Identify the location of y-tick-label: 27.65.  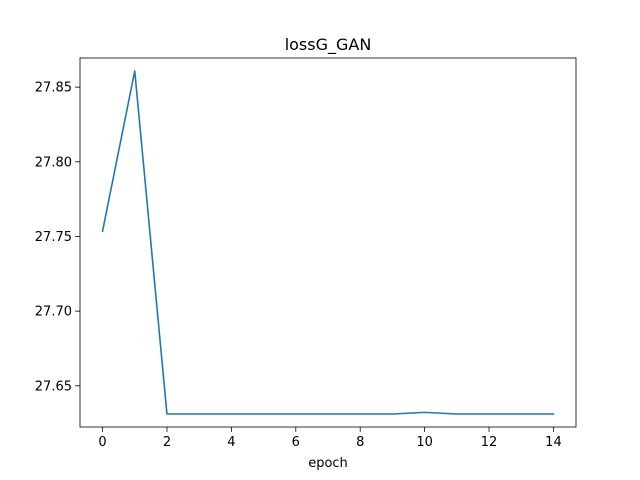
(53, 386).